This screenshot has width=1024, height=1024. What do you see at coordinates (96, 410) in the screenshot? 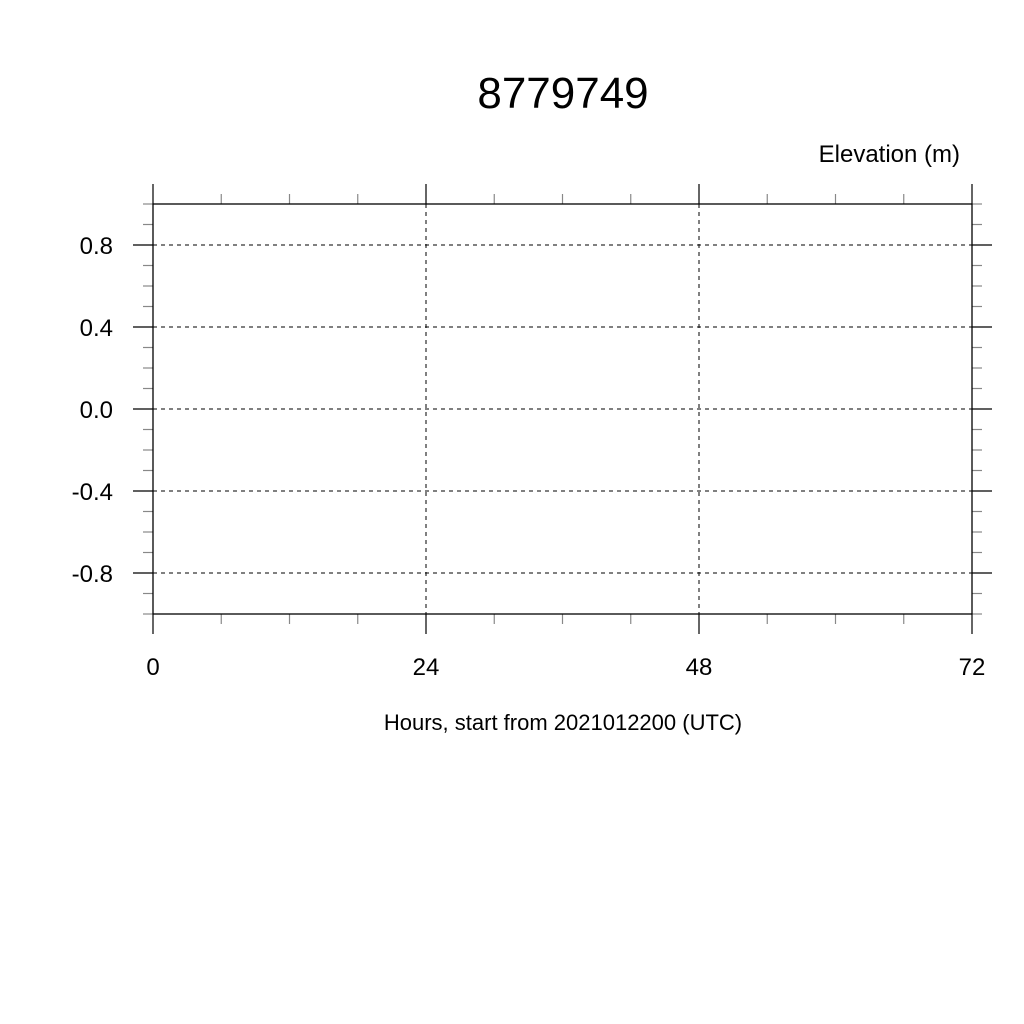
I see `y-tick-label: 0.0` at bounding box center [96, 410].